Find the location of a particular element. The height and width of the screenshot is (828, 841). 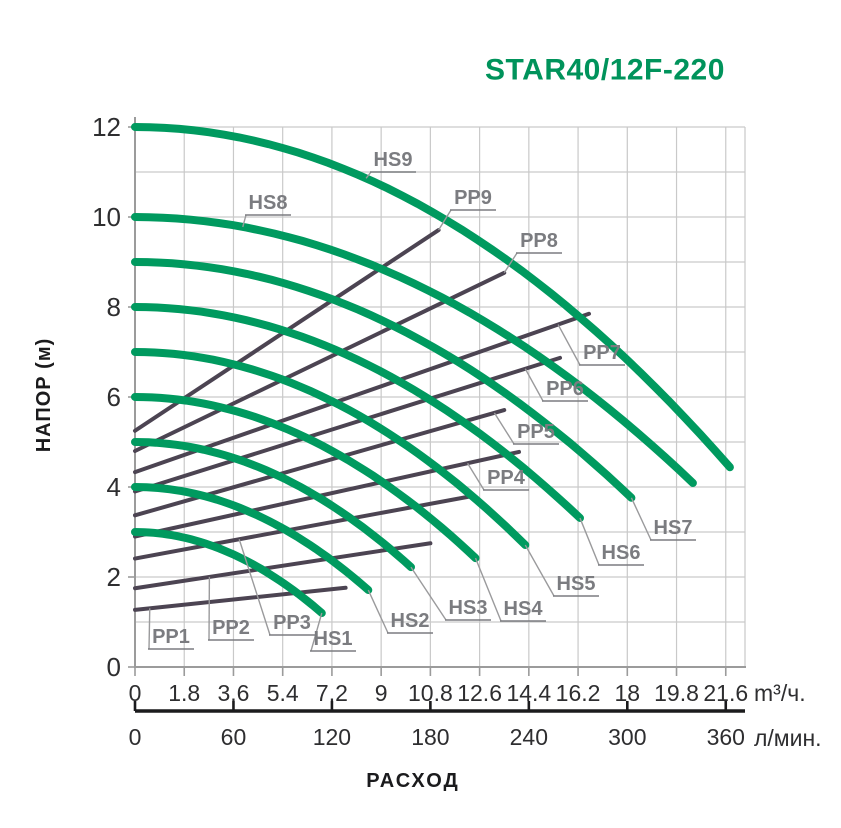

curve-label-HS8: HS8 is located at coordinates (268, 203).